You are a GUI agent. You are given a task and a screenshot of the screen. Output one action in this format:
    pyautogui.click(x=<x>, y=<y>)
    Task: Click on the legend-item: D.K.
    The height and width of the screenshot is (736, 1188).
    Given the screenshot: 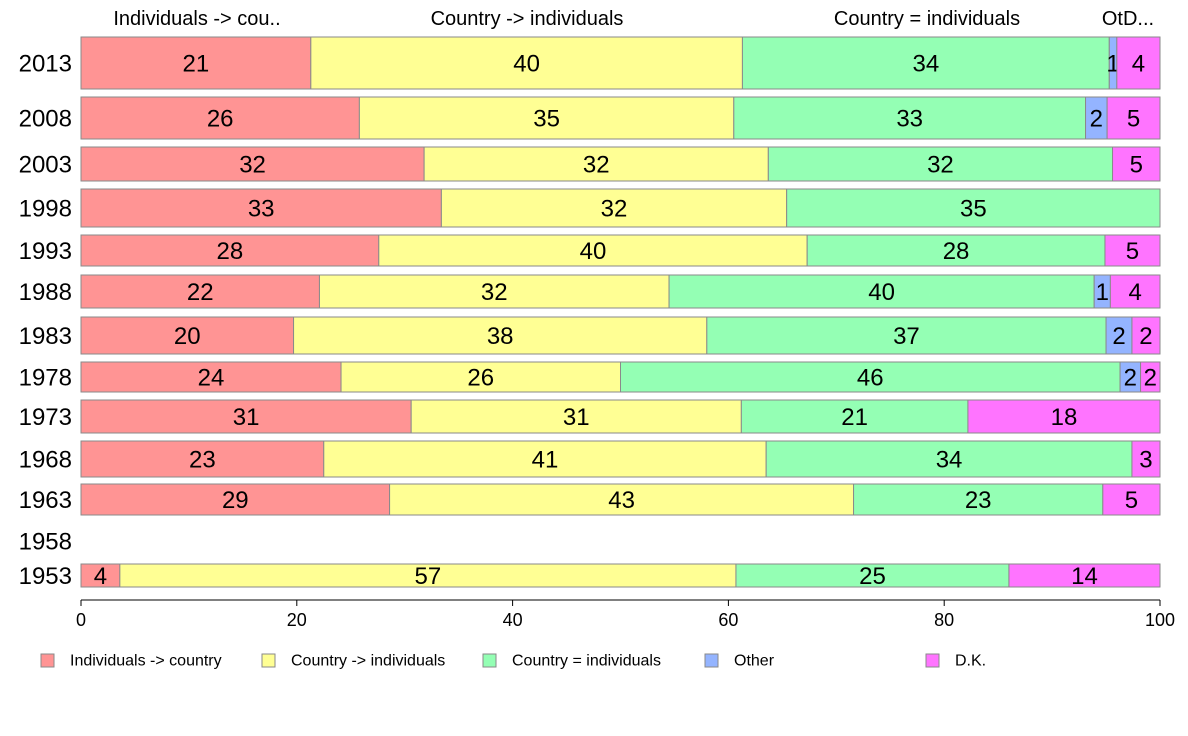 What is the action you would take?
    pyautogui.click(x=955, y=661)
    